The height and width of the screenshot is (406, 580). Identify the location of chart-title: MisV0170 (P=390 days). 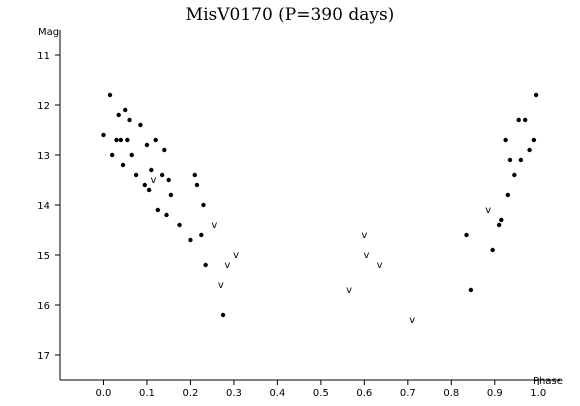
(290, 15).